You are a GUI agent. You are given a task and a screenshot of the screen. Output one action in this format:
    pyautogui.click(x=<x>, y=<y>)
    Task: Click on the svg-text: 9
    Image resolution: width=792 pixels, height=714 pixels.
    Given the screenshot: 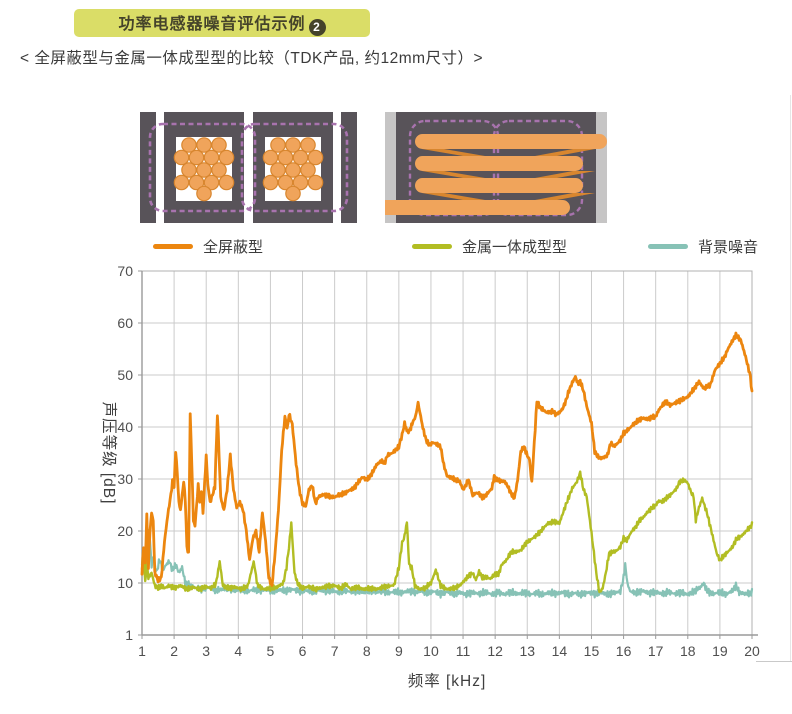 What is the action you would take?
    pyautogui.click(x=399, y=651)
    